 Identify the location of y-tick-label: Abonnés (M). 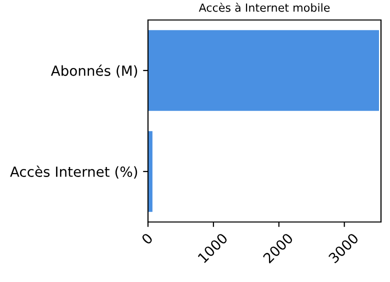
(94, 71).